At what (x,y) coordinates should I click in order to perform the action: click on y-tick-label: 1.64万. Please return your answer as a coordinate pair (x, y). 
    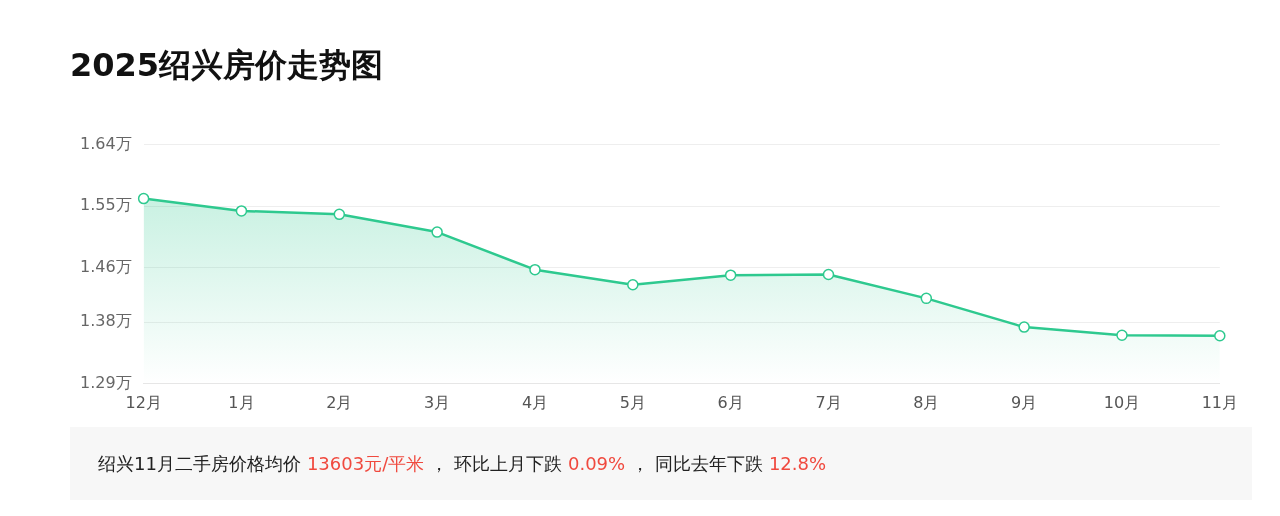
    Looking at the image, I should click on (106, 143).